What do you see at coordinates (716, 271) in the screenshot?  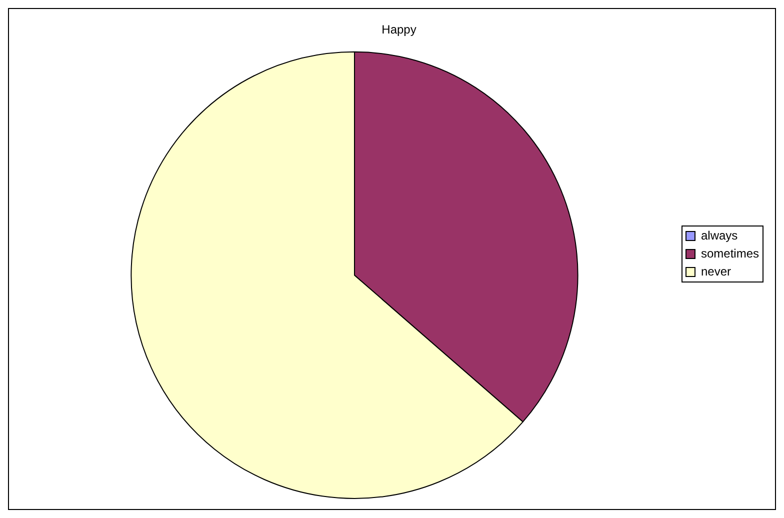 I see `legend-label: never` at bounding box center [716, 271].